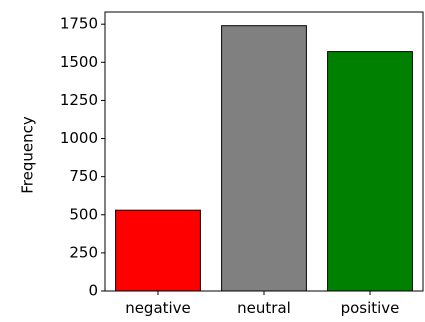 Image resolution: width=425 pixels, height=322 pixels. Describe the element at coordinates (28, 155) in the screenshot. I see `y-axis-label: Frequency` at that location.